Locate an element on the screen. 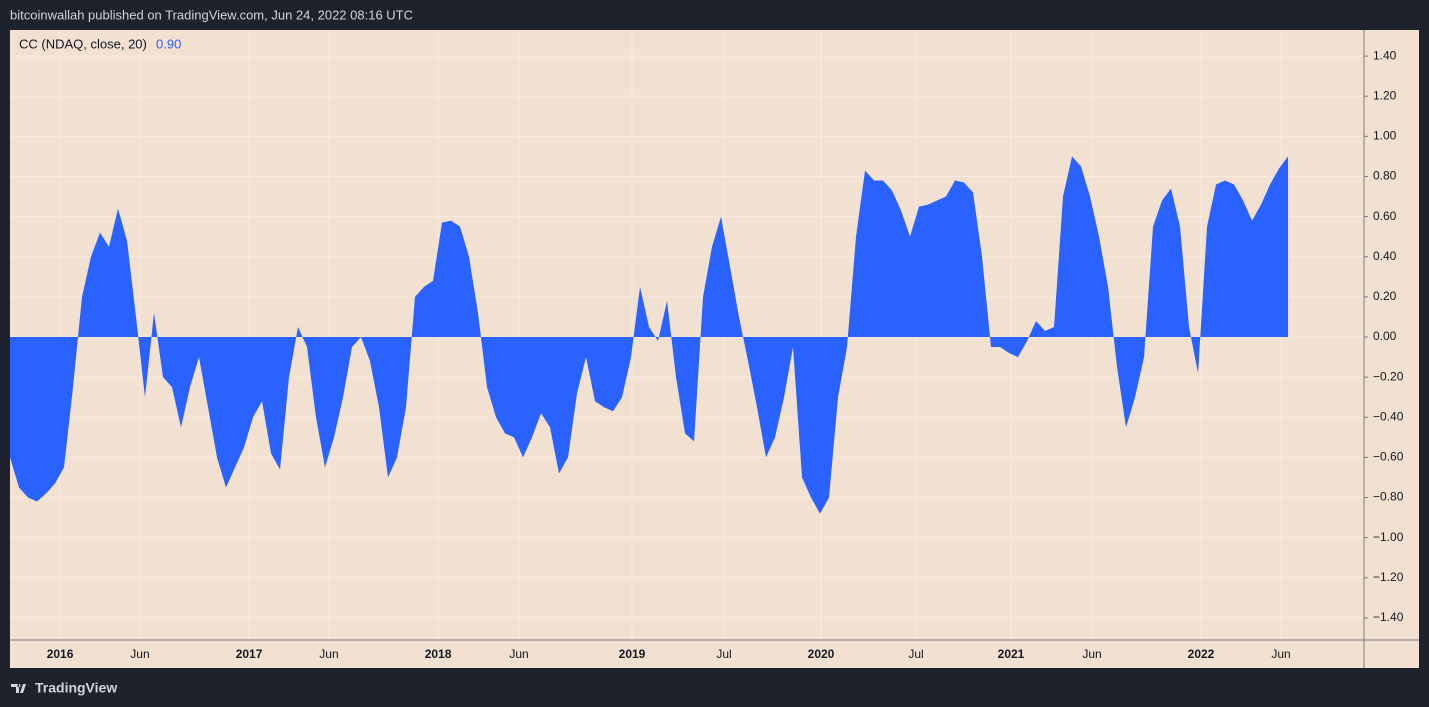 The image size is (1429, 707). y-tick-label: −0.40 is located at coordinates (1388, 416).